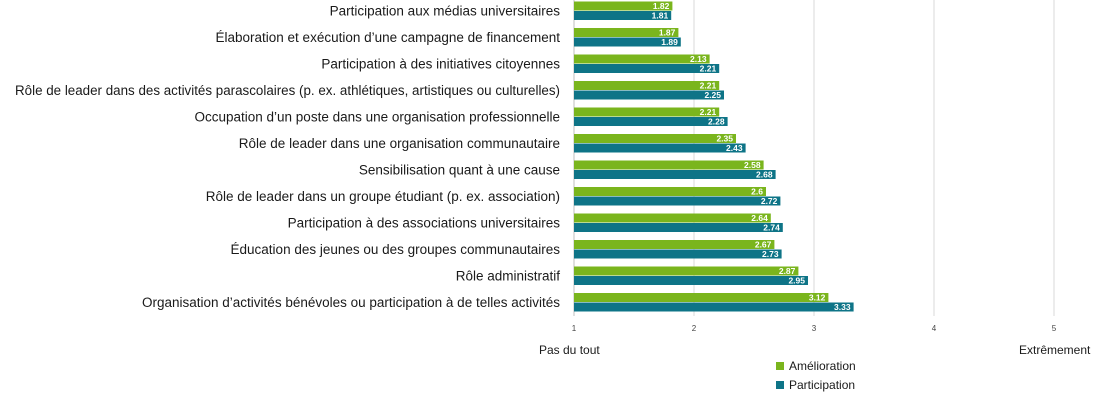  What do you see at coordinates (1054, 328) in the screenshot?
I see `x-tick-label-5: 5` at bounding box center [1054, 328].